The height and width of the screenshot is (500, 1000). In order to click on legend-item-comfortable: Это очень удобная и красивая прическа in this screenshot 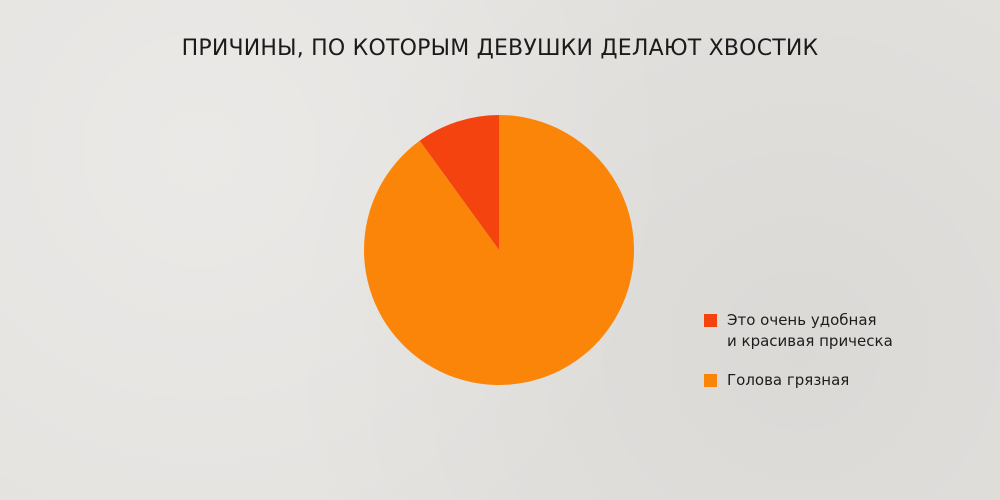, I will do `click(834, 331)`.